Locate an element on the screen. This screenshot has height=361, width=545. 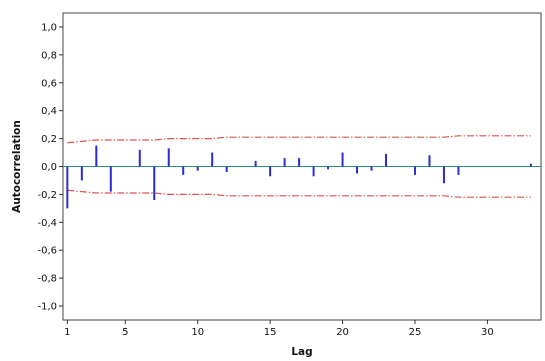
x-tick-label: 1 is located at coordinates (67, 332).